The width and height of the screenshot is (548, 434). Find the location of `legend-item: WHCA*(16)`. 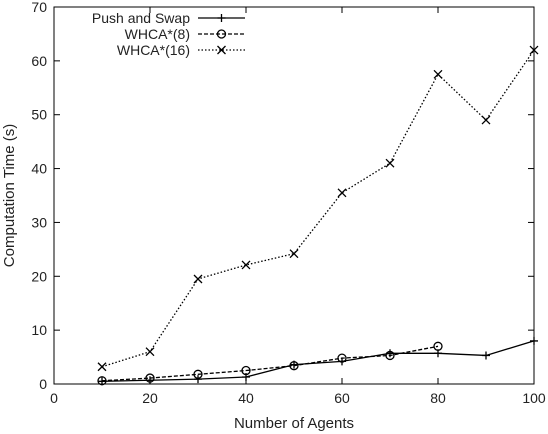

legend-item: WHCA*(16) is located at coordinates (181, 50).